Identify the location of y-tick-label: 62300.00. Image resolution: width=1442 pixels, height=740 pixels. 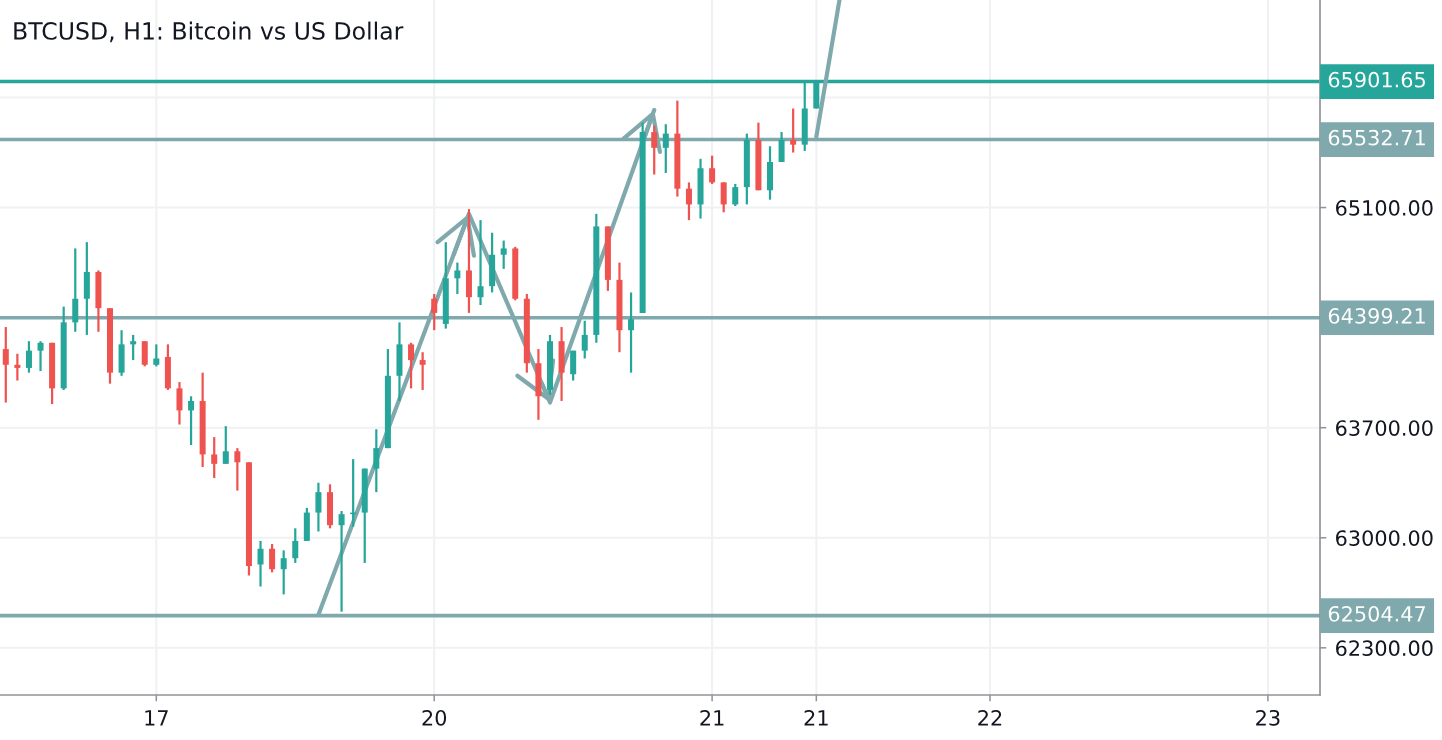
(1384, 648).